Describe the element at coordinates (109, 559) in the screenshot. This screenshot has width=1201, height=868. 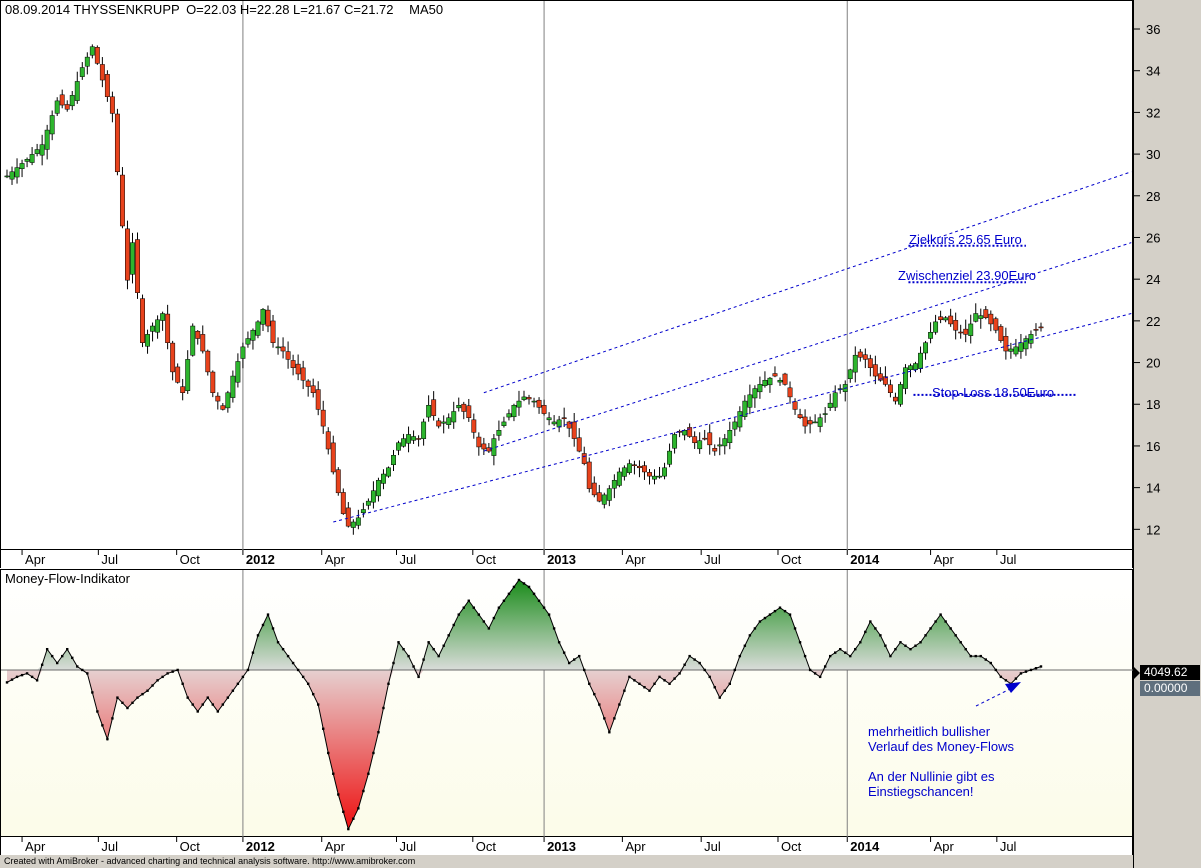
I see `x-tick-label: Jul` at that location.